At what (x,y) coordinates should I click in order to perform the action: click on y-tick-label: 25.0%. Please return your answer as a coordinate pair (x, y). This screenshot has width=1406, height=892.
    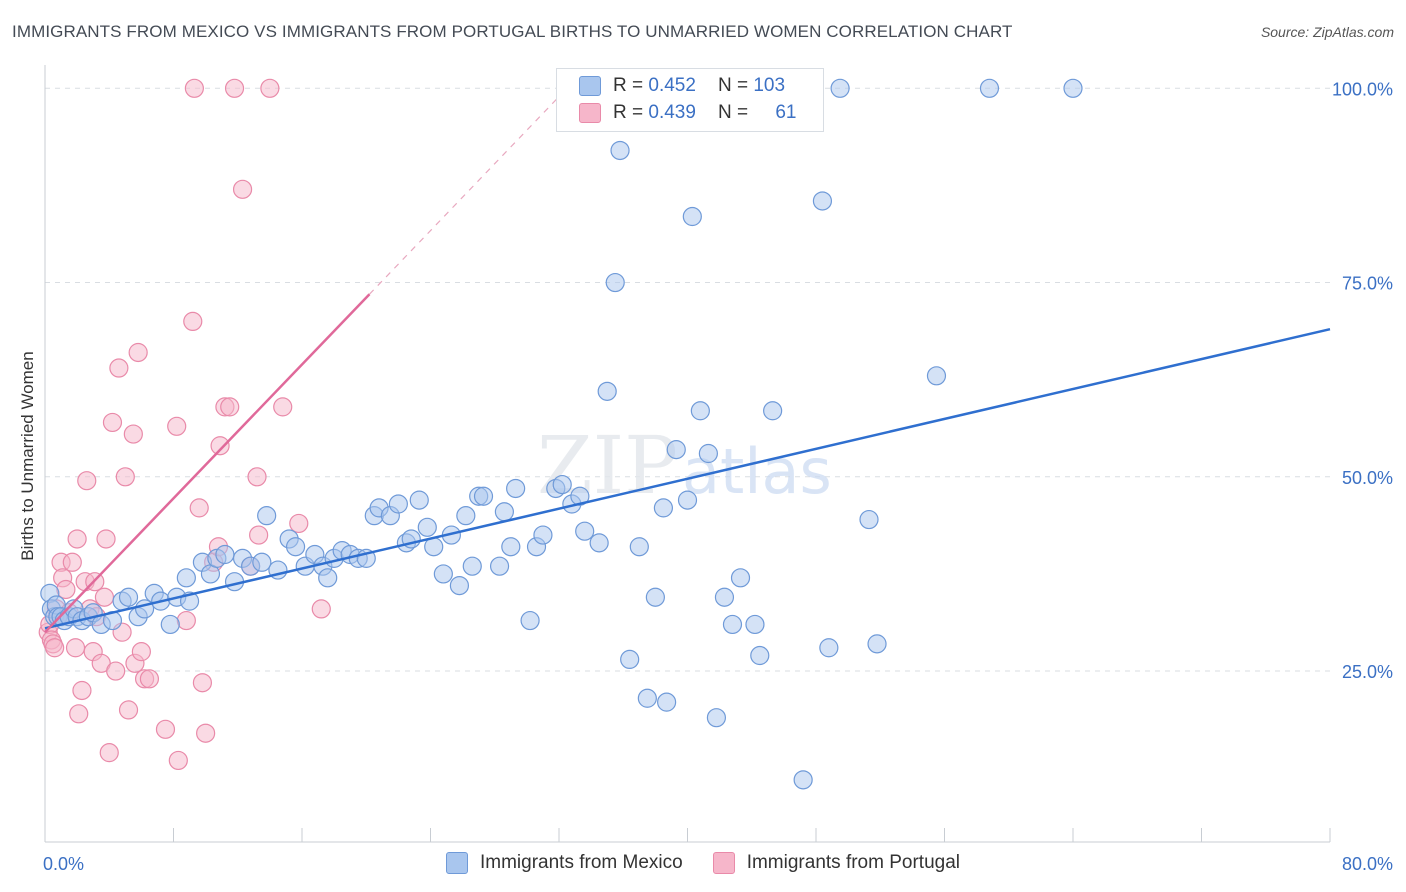
    Looking at the image, I should click on (1367, 672).